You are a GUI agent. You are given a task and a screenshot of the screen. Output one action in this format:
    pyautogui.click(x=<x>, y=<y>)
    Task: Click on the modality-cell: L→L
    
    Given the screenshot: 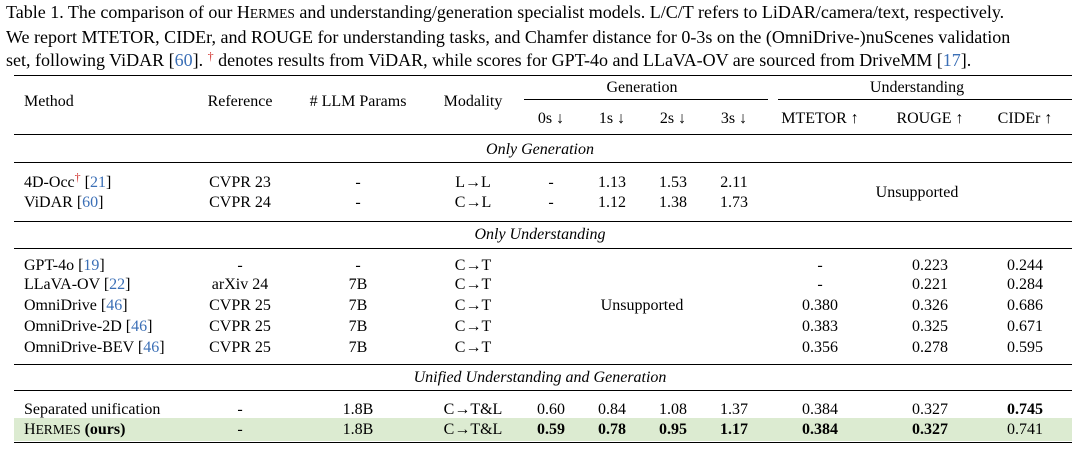 What is the action you would take?
    pyautogui.click(x=473, y=182)
    